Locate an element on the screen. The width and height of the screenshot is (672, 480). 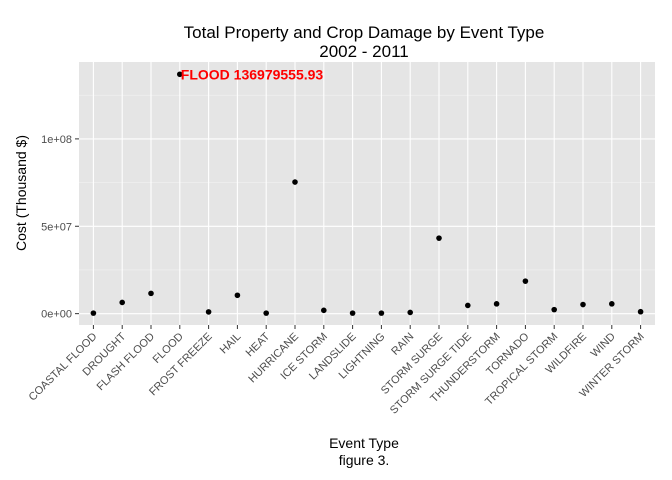
x-tick-label: HAIL is located at coordinates (231, 344).